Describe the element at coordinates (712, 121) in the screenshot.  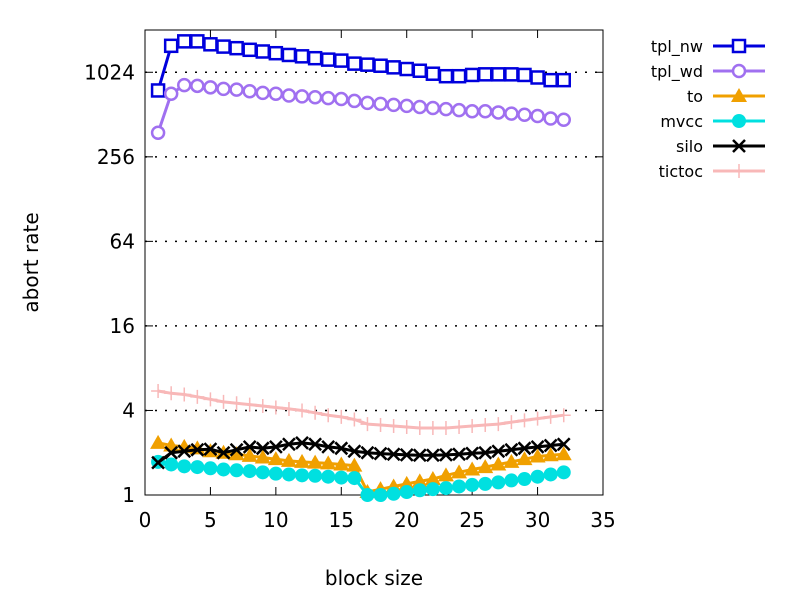
I see `legend-entry-mvcc: mvcc` at that location.